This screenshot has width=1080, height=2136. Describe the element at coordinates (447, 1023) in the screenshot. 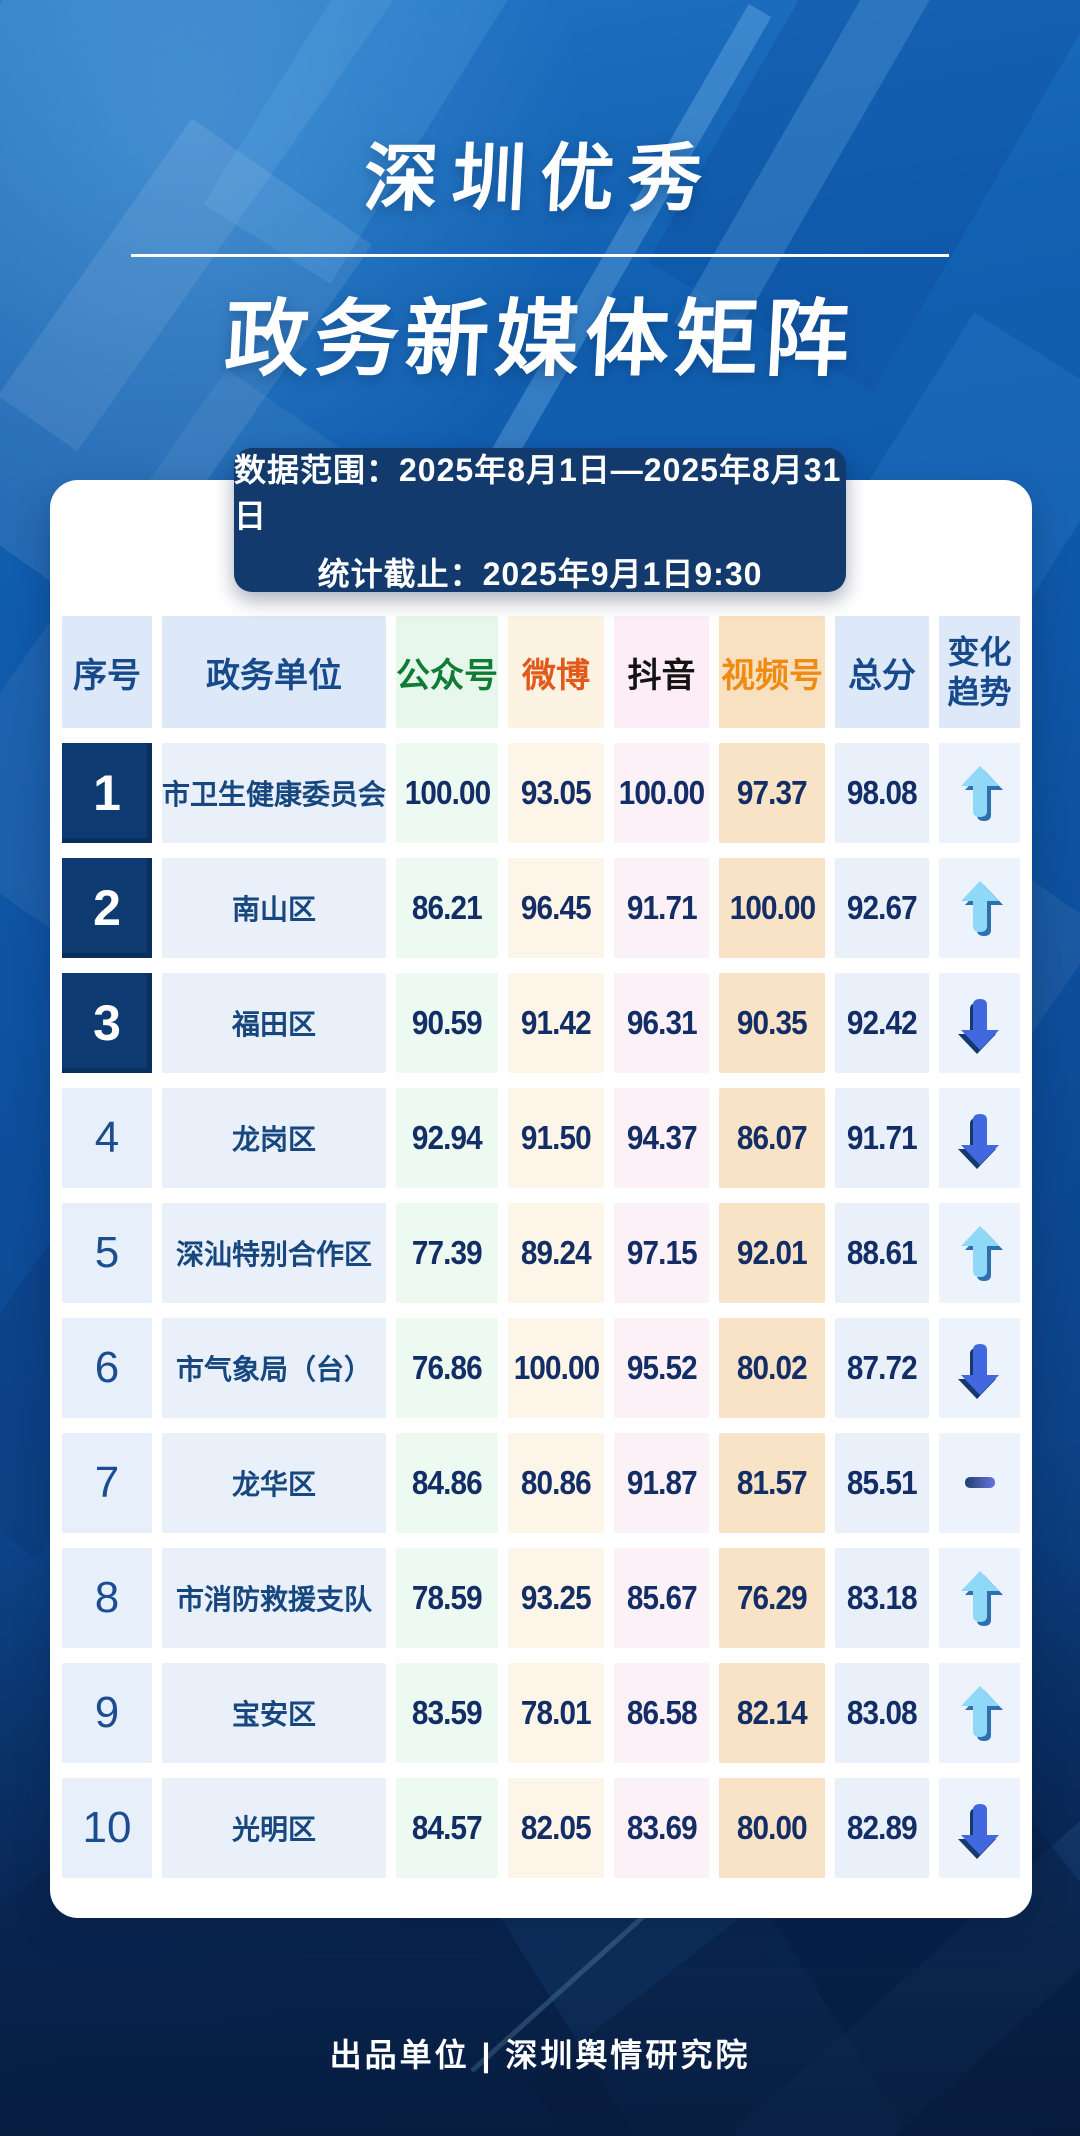

I see `wechat-score: 90.59` at that location.